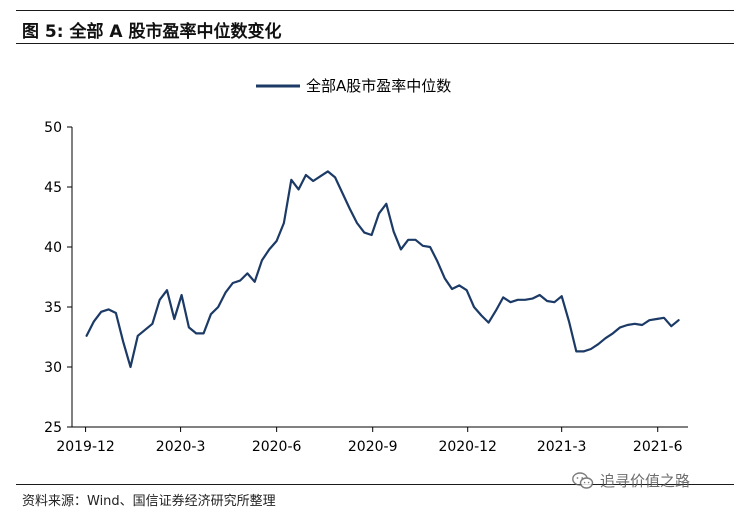  Describe the element at coordinates (583, 480) in the screenshot. I see `wechat-icon` at that location.